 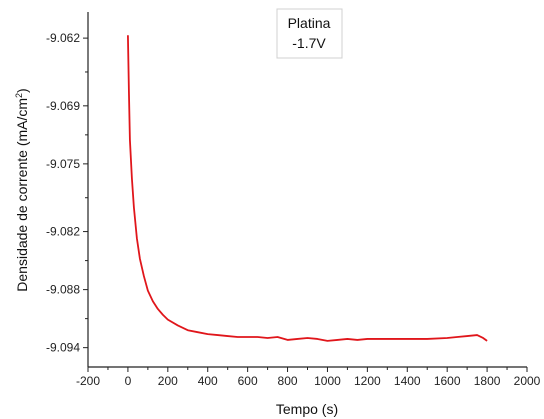 I want to click on x-tick-label: 0, so click(x=128, y=381).